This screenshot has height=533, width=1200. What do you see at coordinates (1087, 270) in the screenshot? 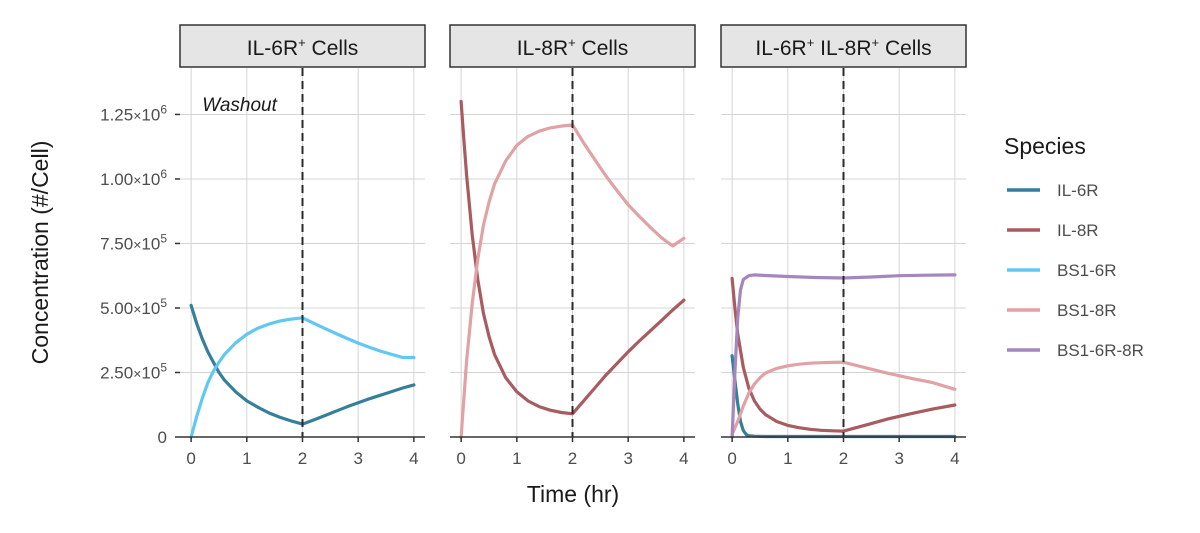
I see `legend-label-bs1-6r: BS1-6R` at bounding box center [1087, 270].